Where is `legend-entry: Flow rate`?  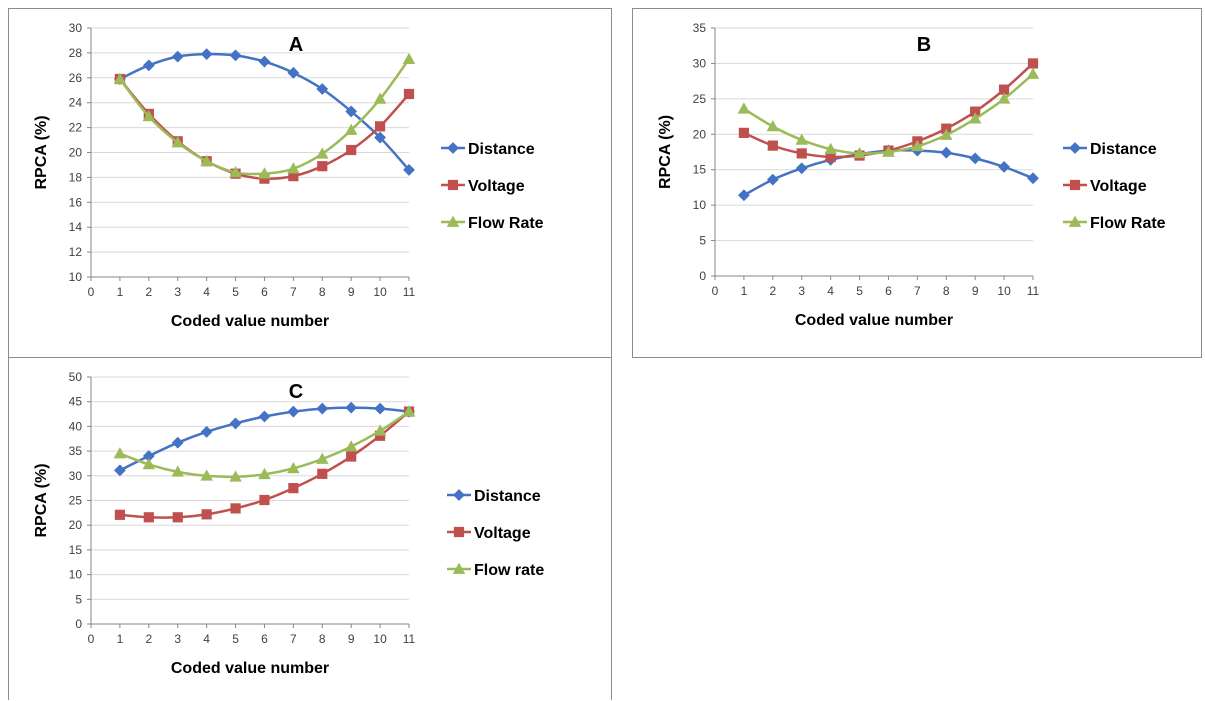 legend-entry: Flow rate is located at coordinates (495, 570).